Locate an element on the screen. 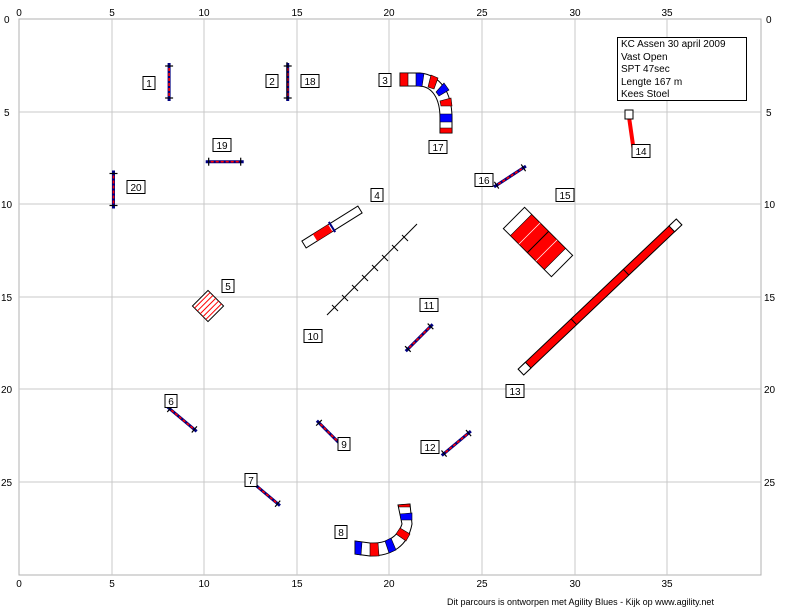 The image size is (800, 610). number-label-text: 15 is located at coordinates (565, 196).